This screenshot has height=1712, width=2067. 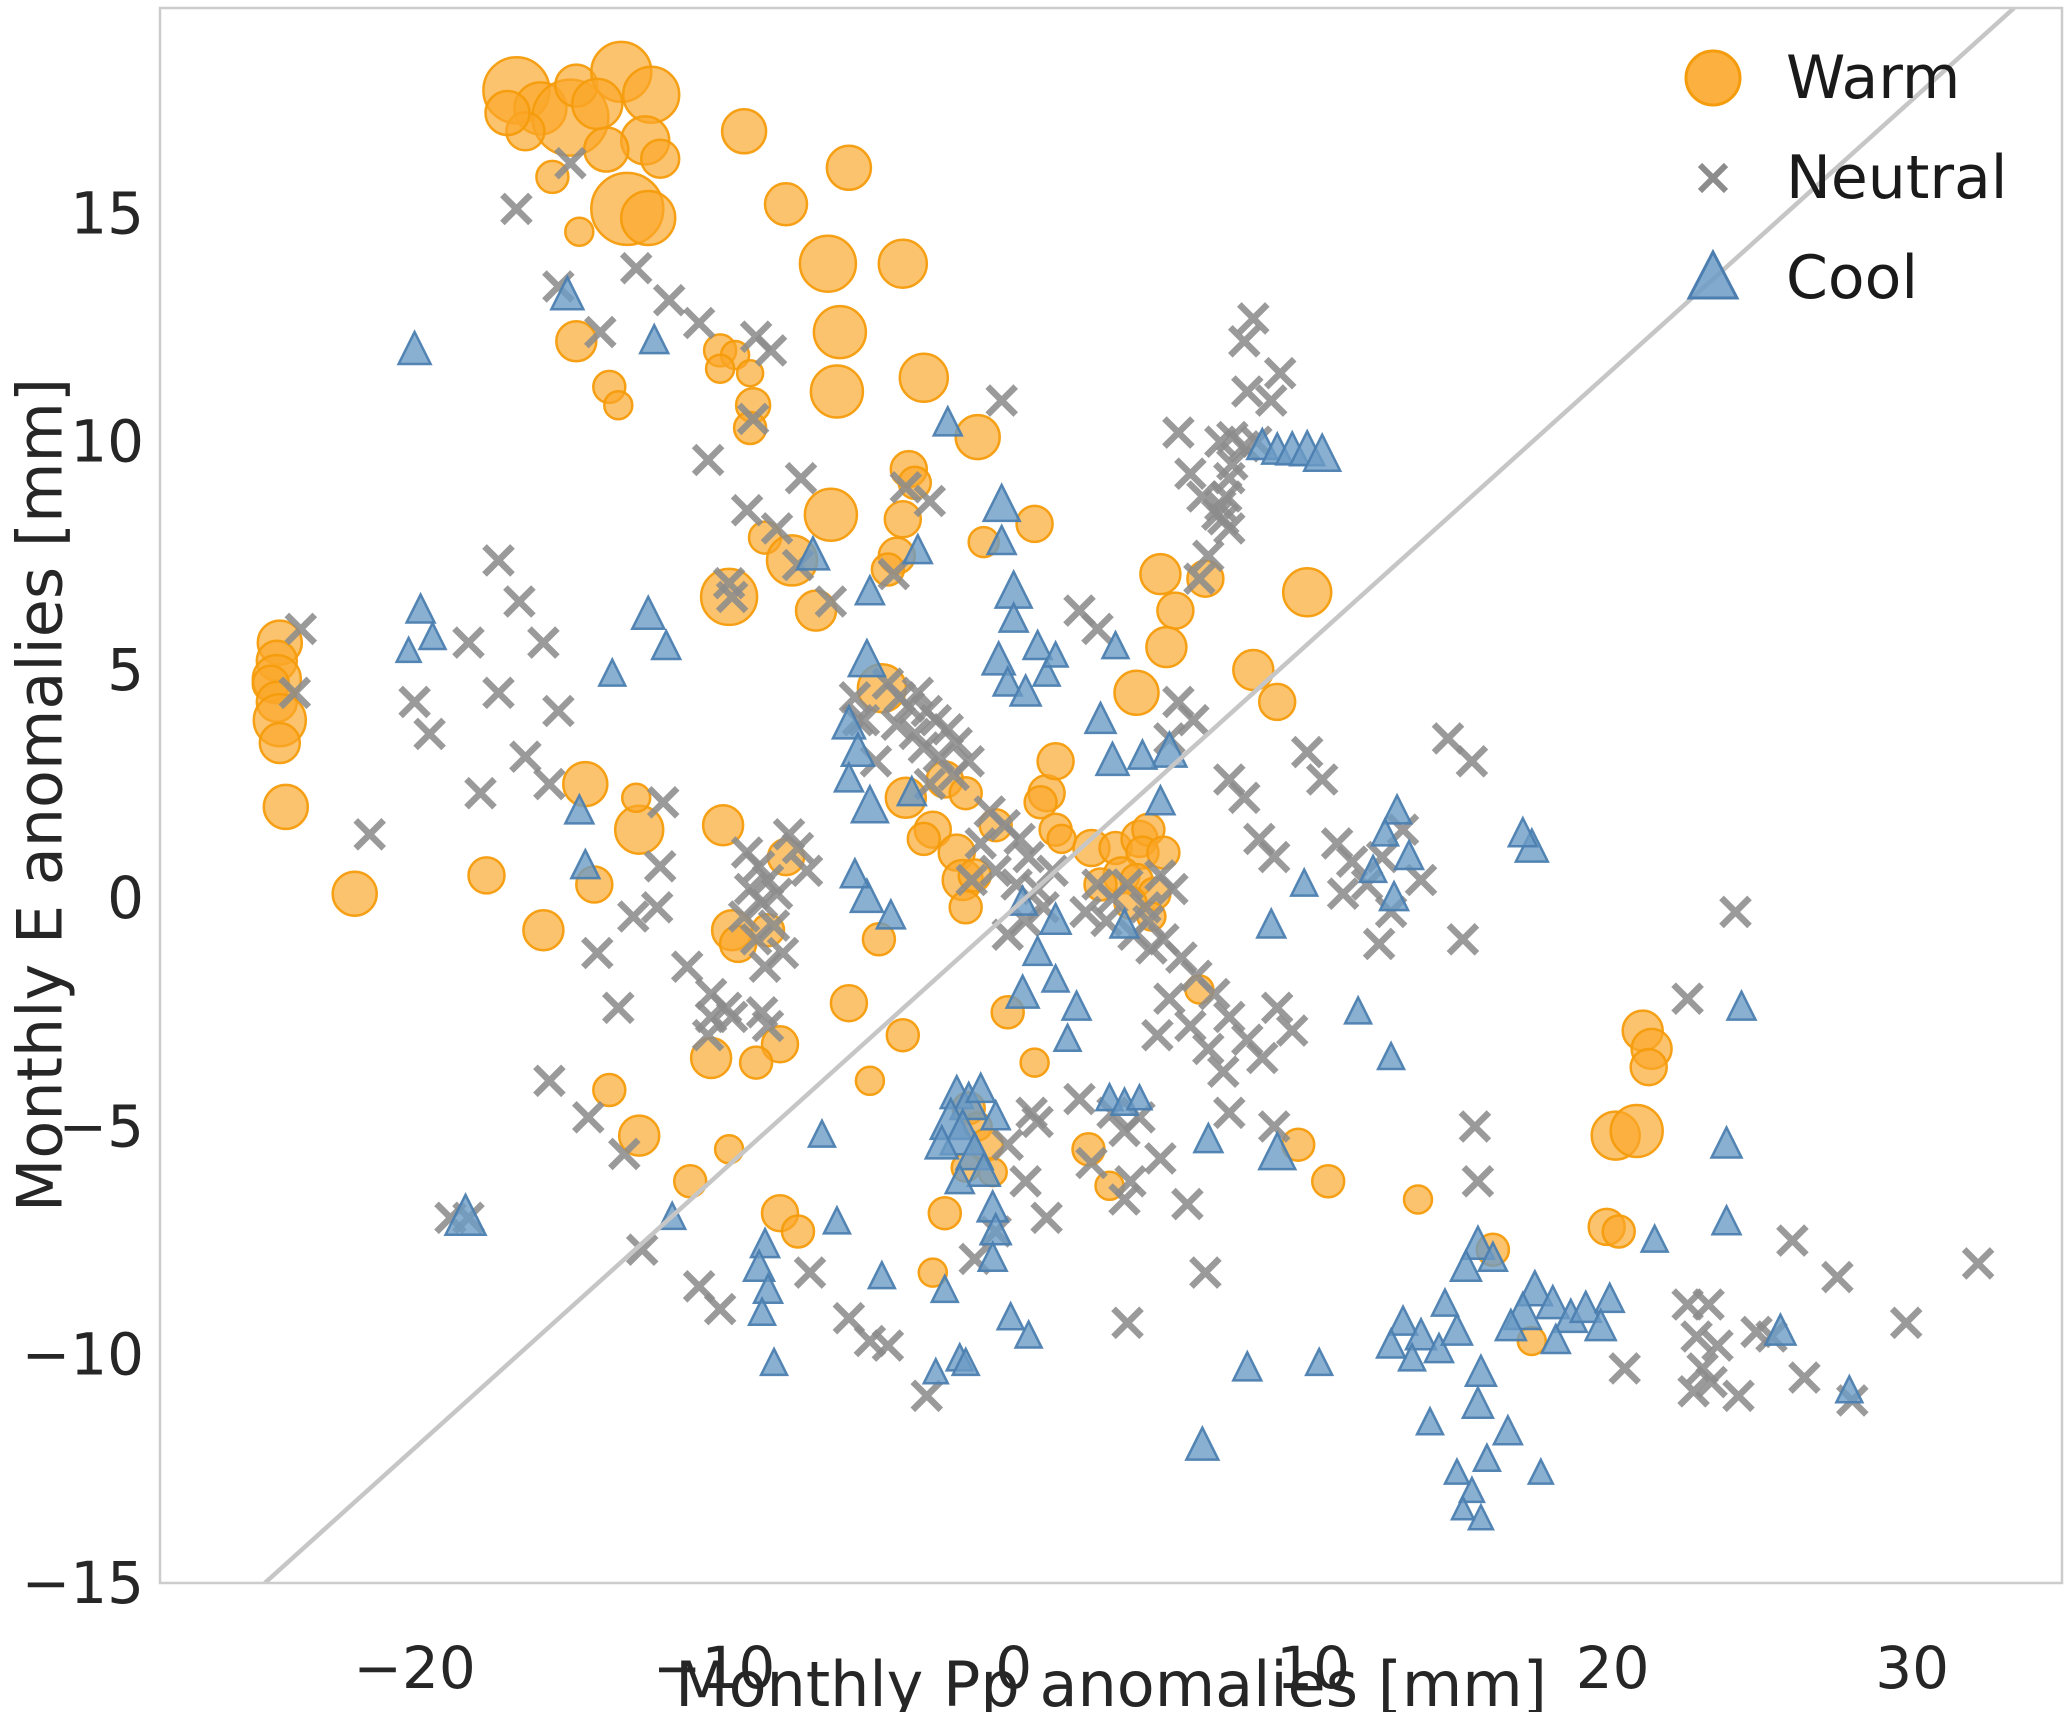 What do you see at coordinates (1313, 1668) in the screenshot?
I see `x-tick-label: 10` at bounding box center [1313, 1668].